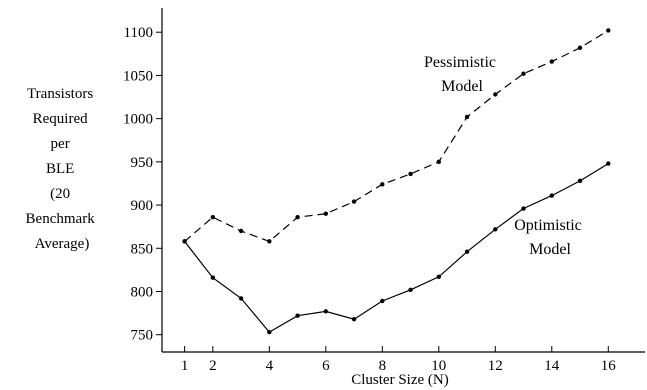 This screenshot has width=647, height=390. What do you see at coordinates (270, 366) in the screenshot?
I see `x-tick-label: 4` at bounding box center [270, 366].